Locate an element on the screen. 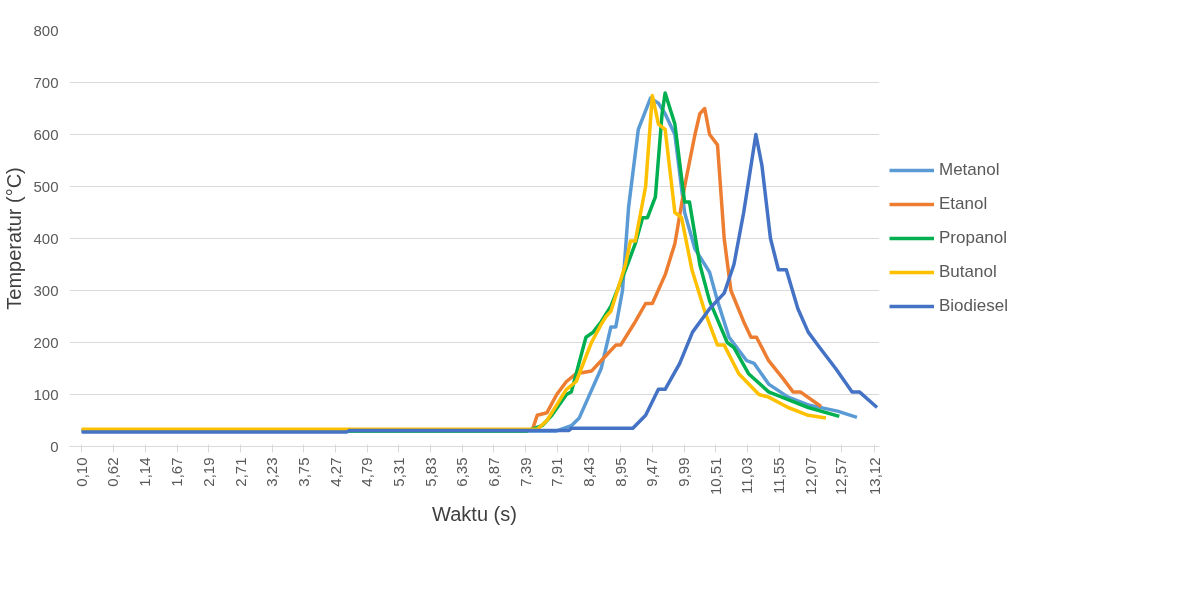  x-tick-label: 11,55 is located at coordinates (779, 475).